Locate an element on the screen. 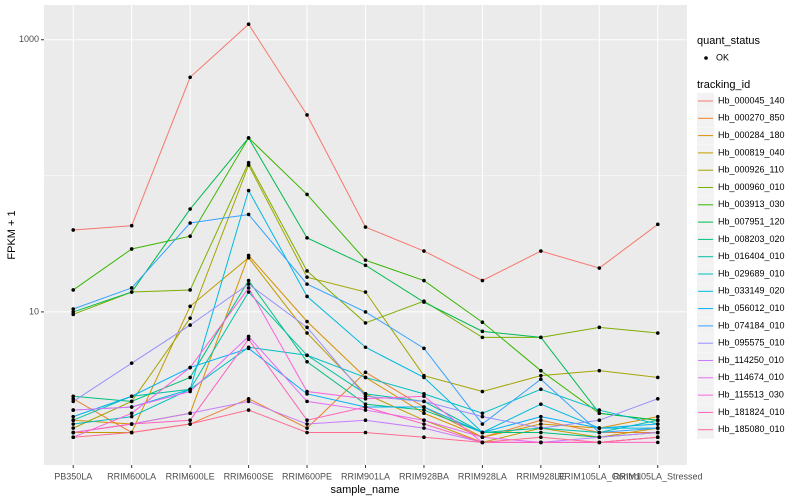 This screenshot has width=800, height=500. legend-label: Hb_000045_140 is located at coordinates (751, 100).